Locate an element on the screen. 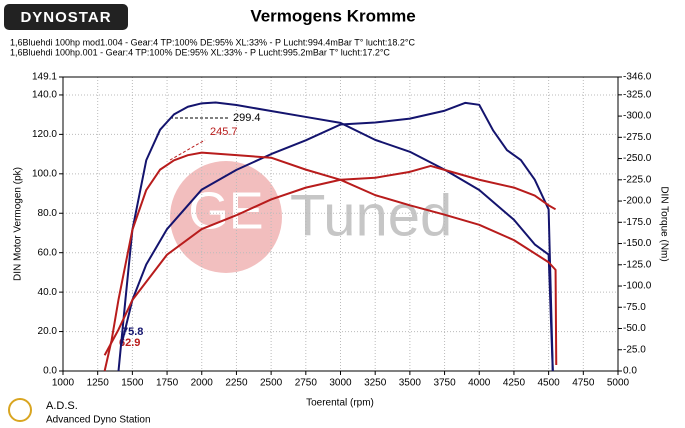 Image resolution: width=685 pixels, height=428 pixels. y2-tick-label: -125.0 is located at coordinates (637, 264).